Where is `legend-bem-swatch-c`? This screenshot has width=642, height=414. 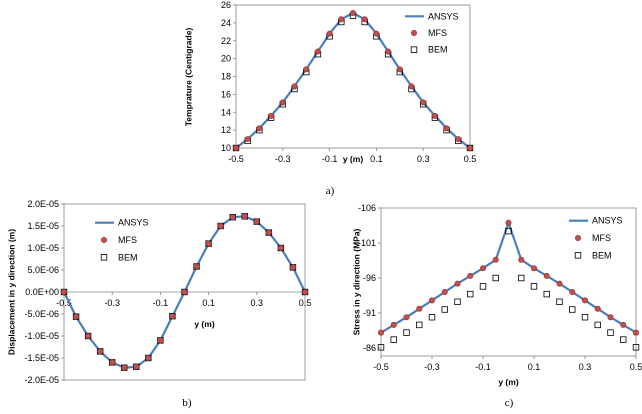
legend-bem-swatch-c is located at coordinates (578, 255).